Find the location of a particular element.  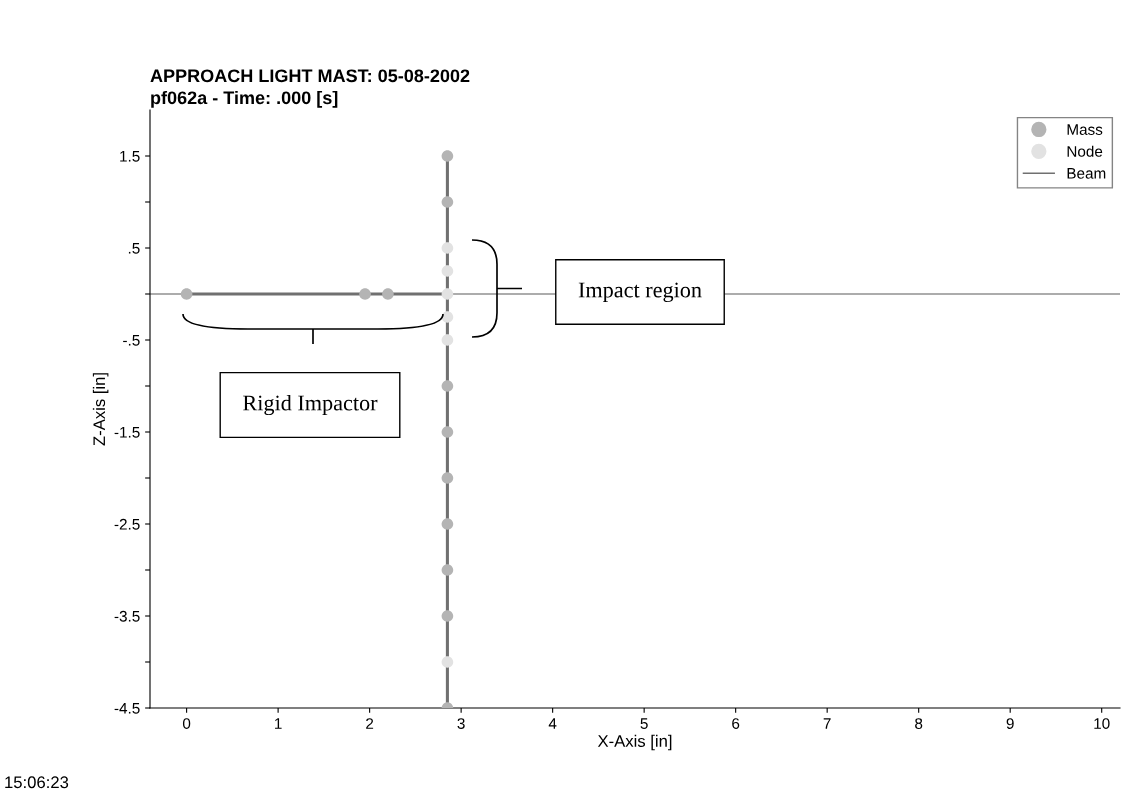

x-tick-label: 7 is located at coordinates (827, 723).